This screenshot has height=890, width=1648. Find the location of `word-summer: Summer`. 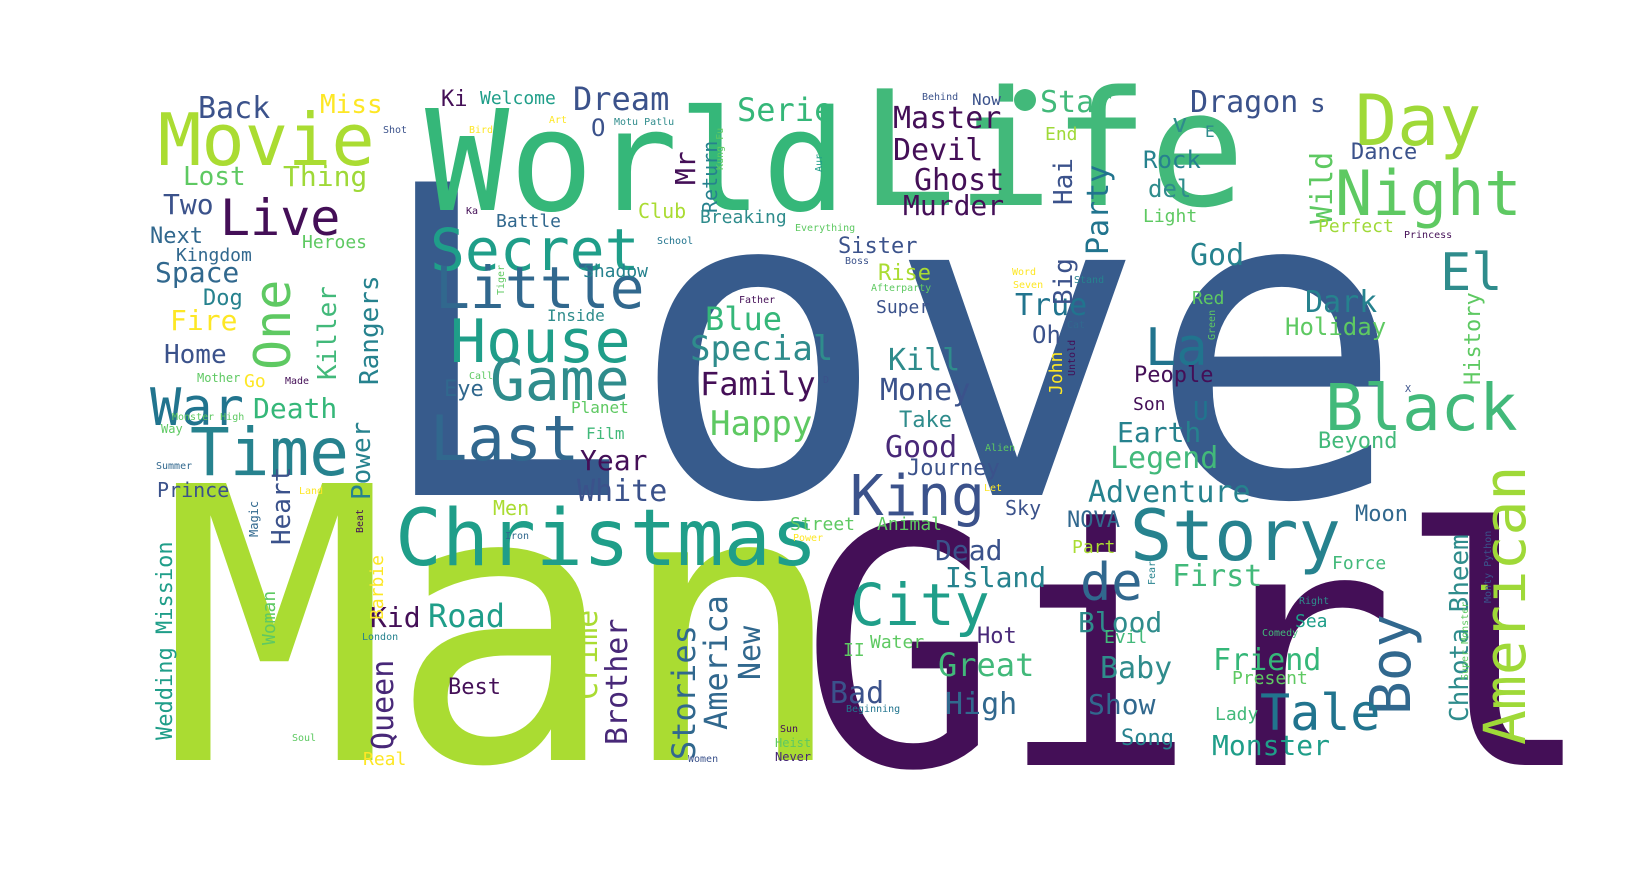

word-summer: Summer is located at coordinates (174, 466).